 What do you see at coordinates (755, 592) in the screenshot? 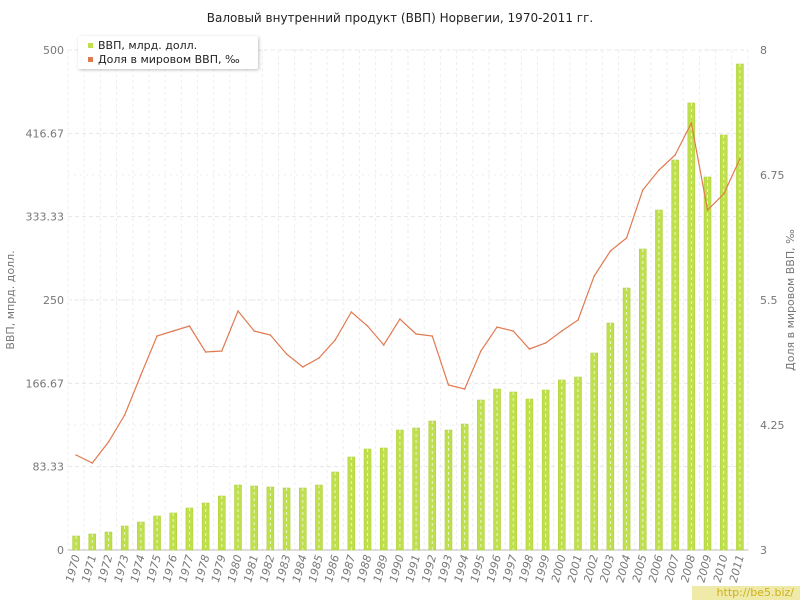
I see `watermark-text: http://be5.biz/` at bounding box center [755, 592].